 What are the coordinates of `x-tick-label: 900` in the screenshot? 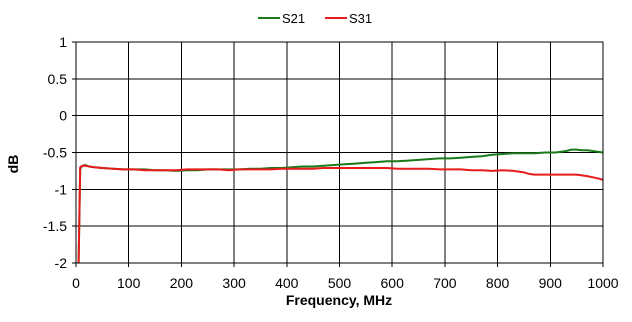 It's located at (551, 283).